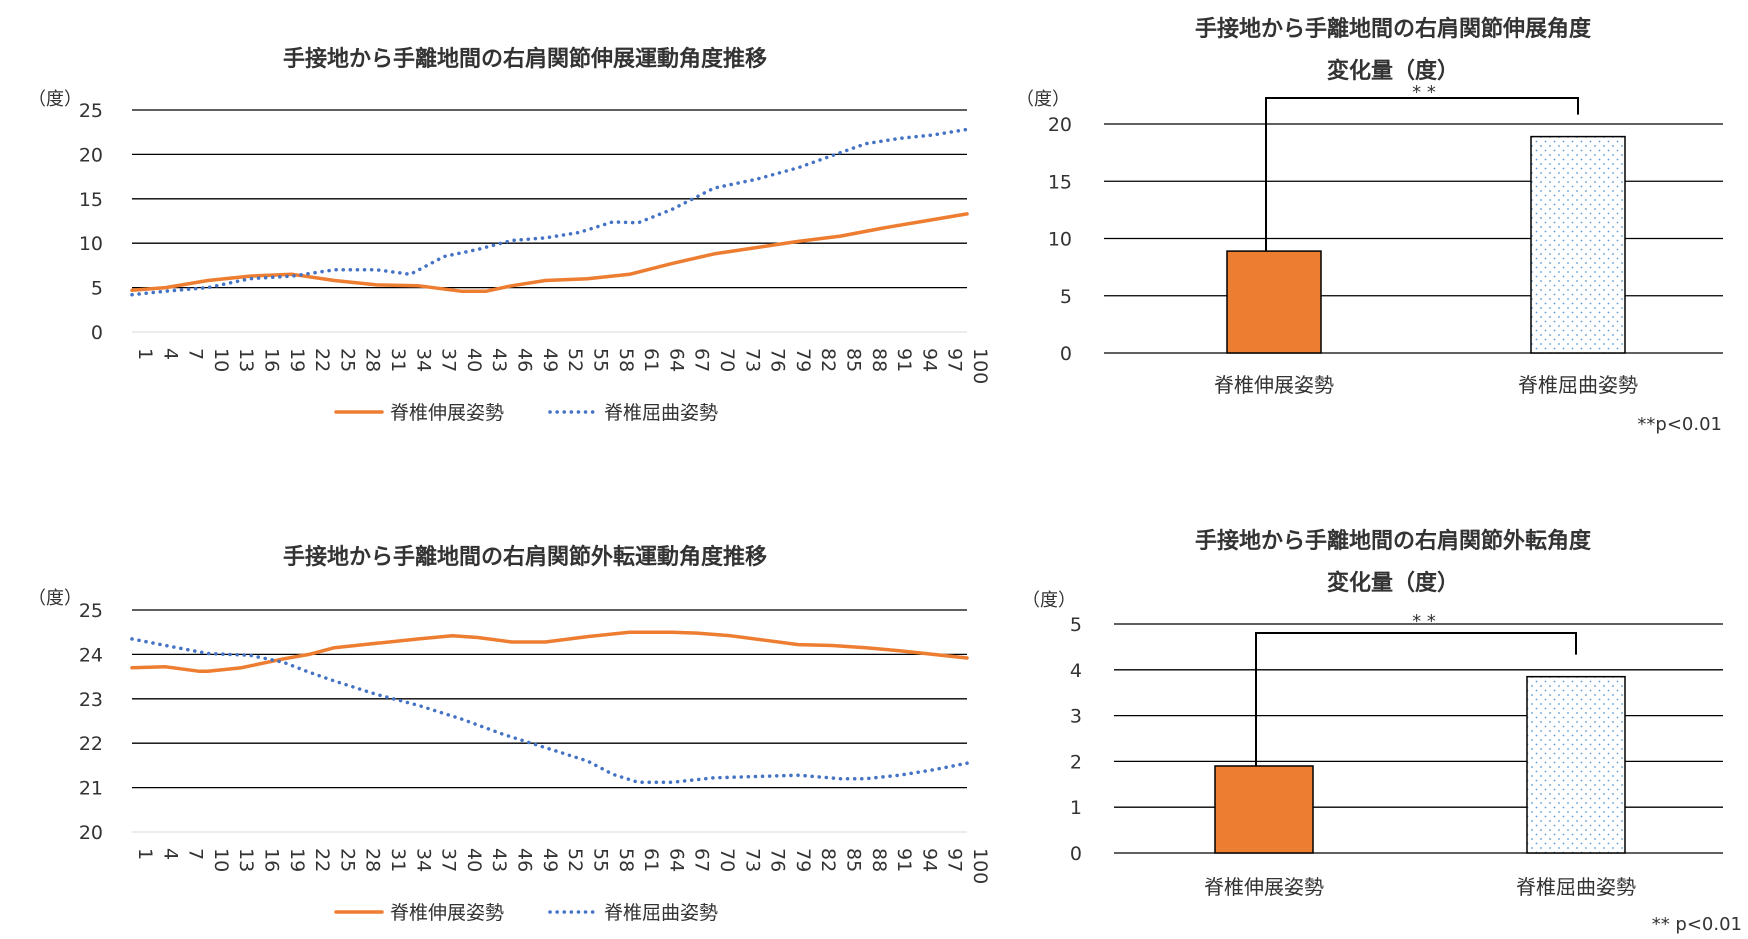 The height and width of the screenshot is (939, 1748). What do you see at coordinates (91, 111) in the screenshot?
I see `y-tick-label: 25` at bounding box center [91, 111].